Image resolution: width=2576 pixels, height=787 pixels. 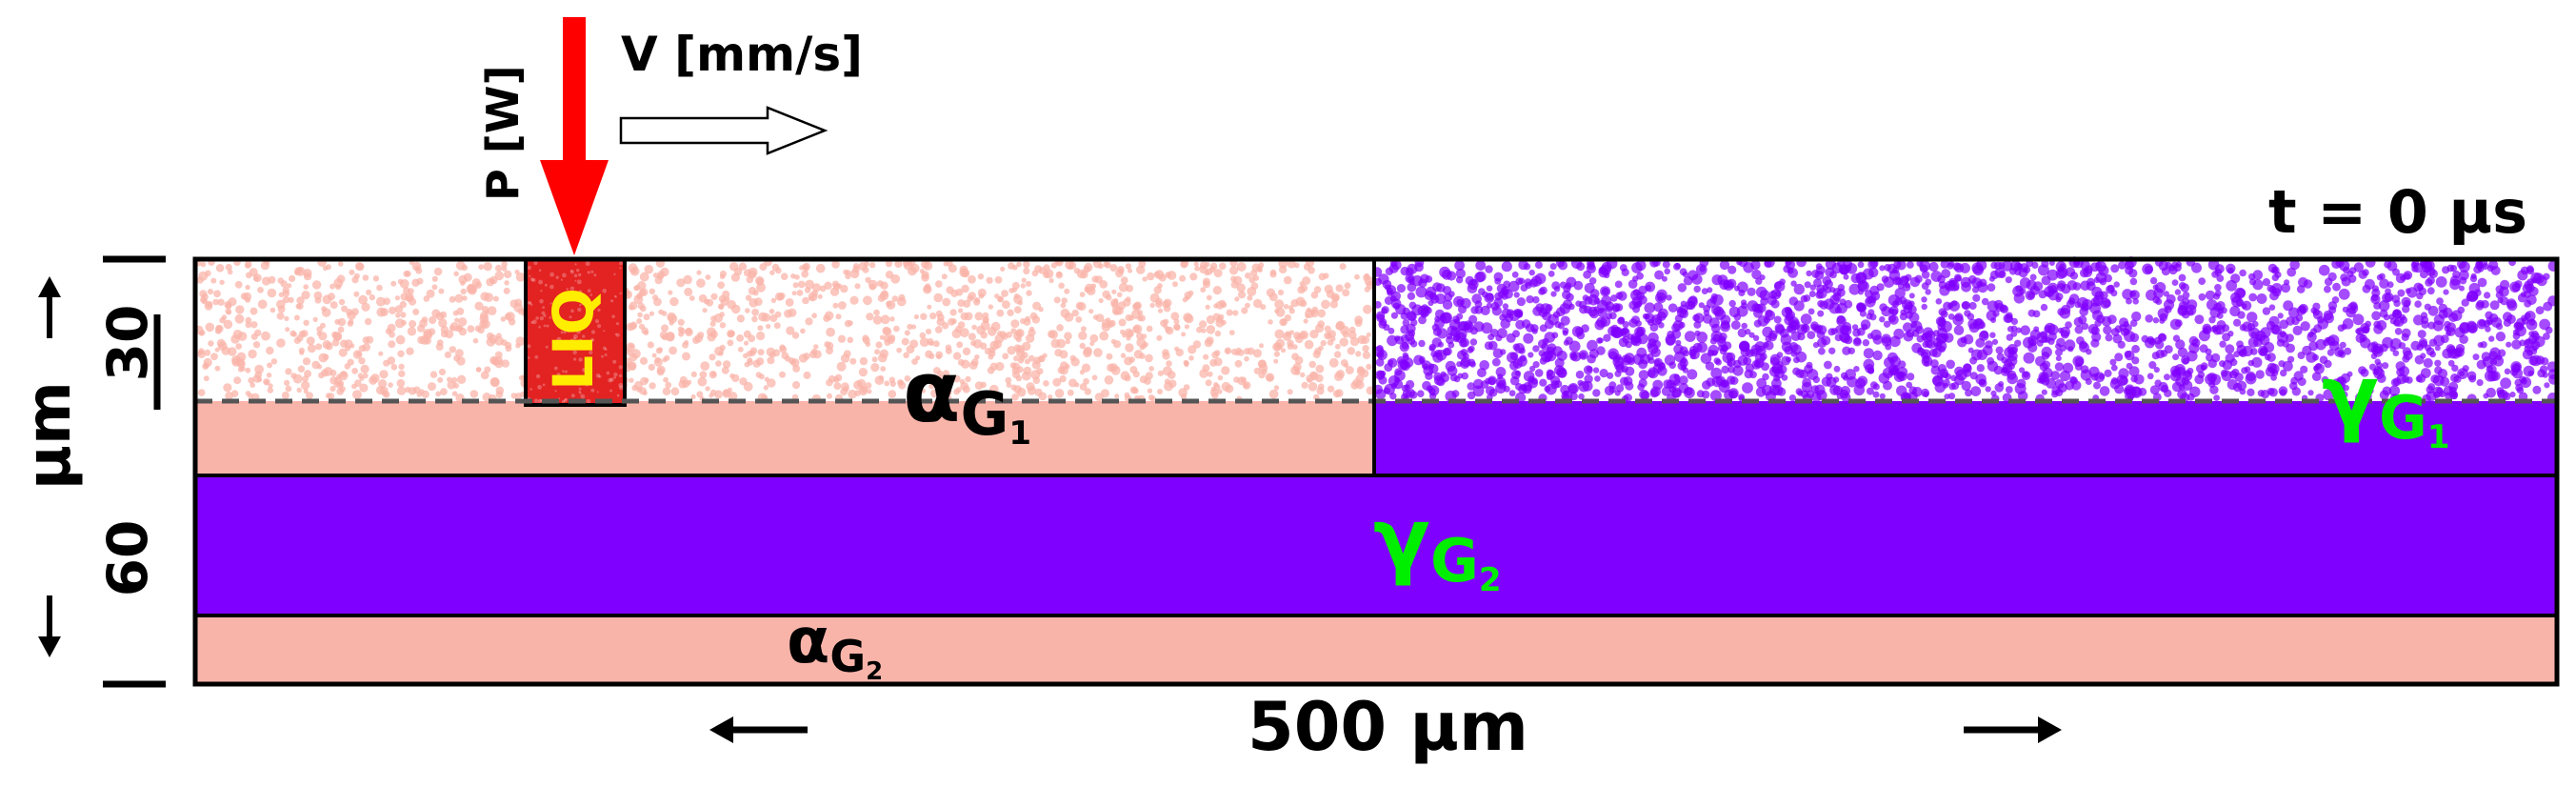 What do you see at coordinates (984, 414) in the screenshot?
I see `alpha-g1-subscript: G` at bounding box center [984, 414].